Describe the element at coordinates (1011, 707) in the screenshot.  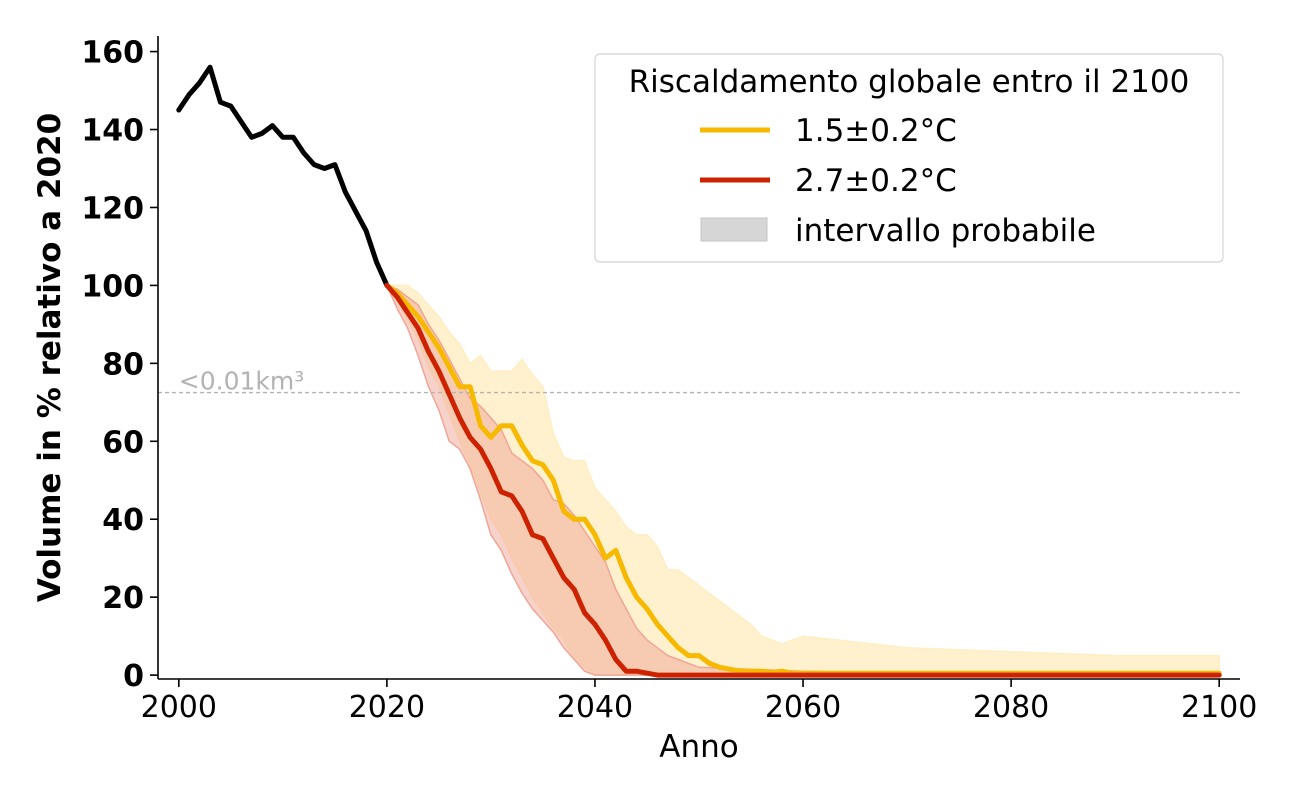
I see `x-tick-label: 2080` at that location.